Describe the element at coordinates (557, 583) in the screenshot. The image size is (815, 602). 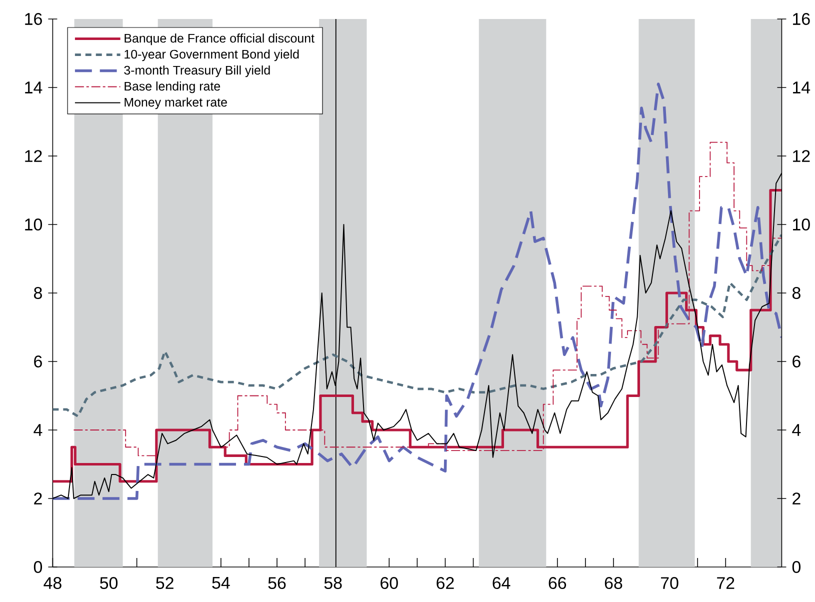
I see `x-tick-label: 66` at that location.